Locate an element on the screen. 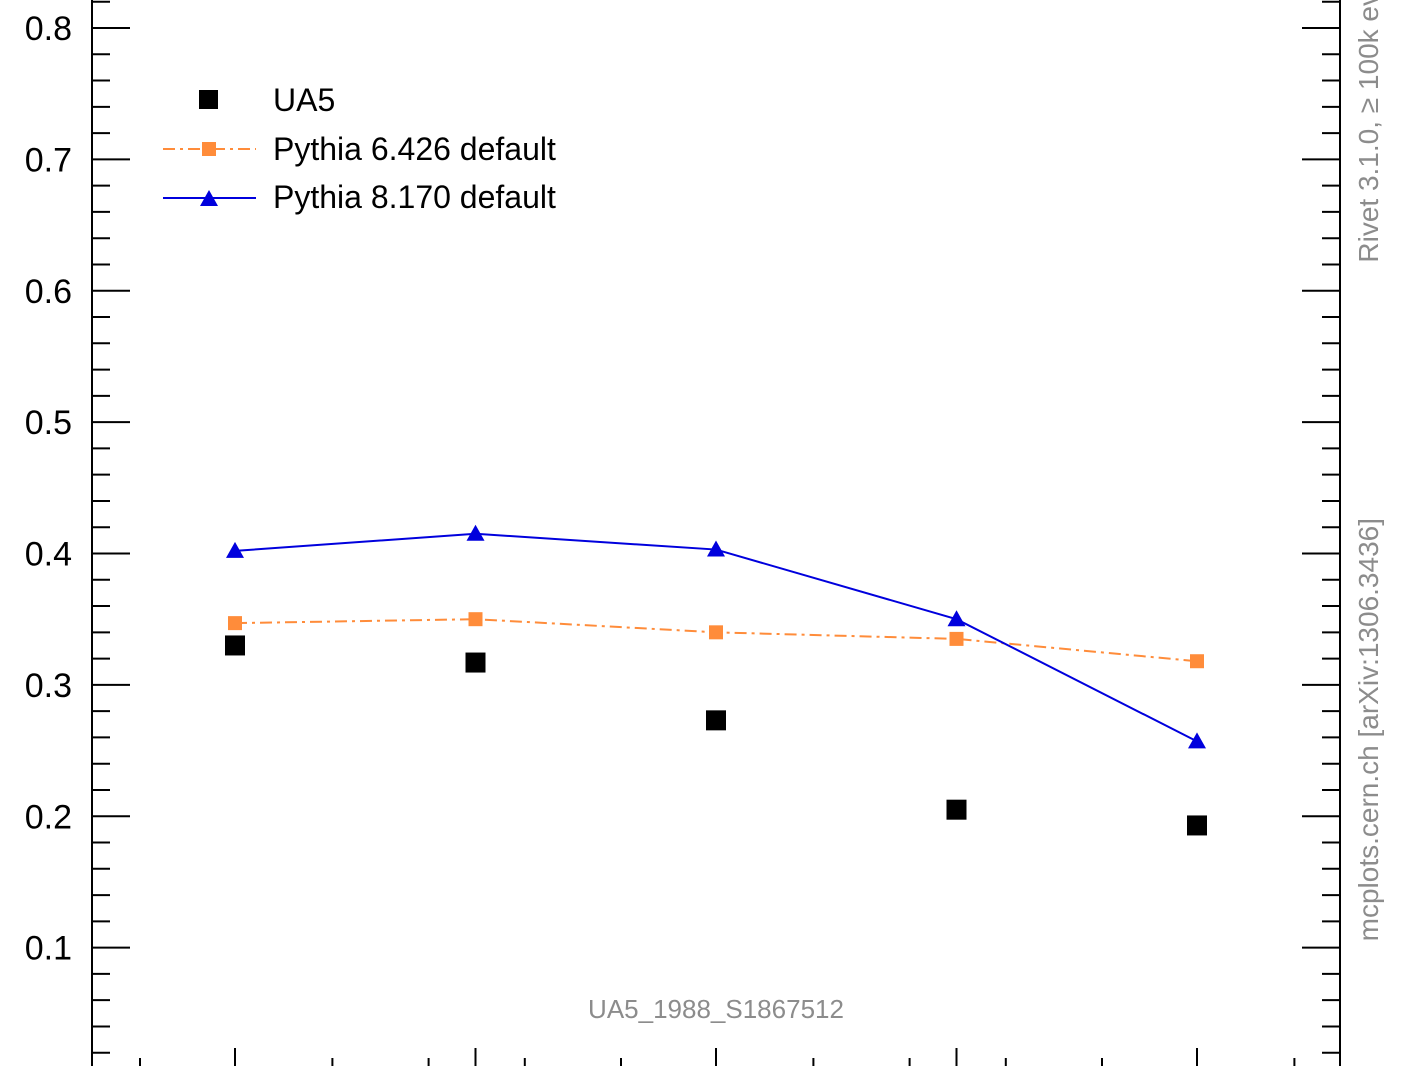 The width and height of the screenshot is (1425, 1066). y-tick-label: 0.4 is located at coordinates (48, 555).